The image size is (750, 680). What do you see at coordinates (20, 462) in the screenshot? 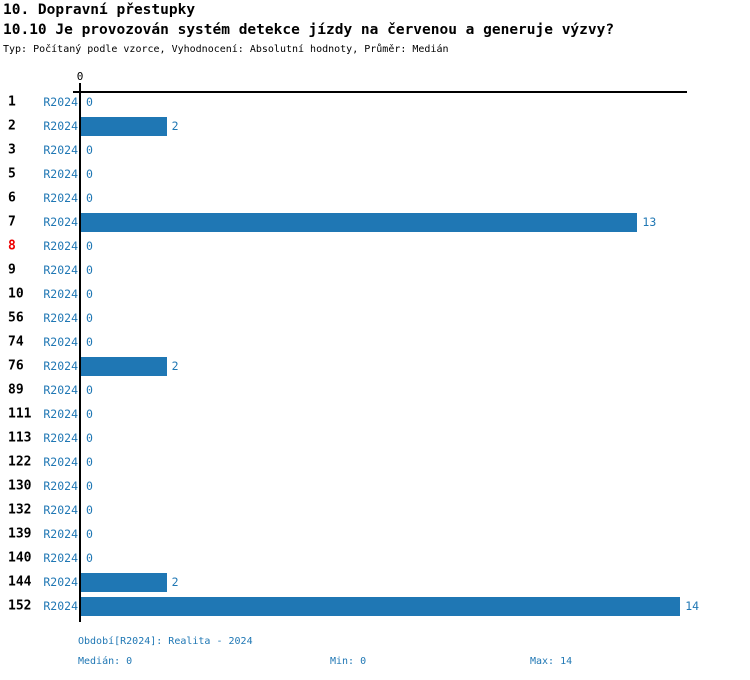
I see `row-id-label: 122` at bounding box center [20, 462].